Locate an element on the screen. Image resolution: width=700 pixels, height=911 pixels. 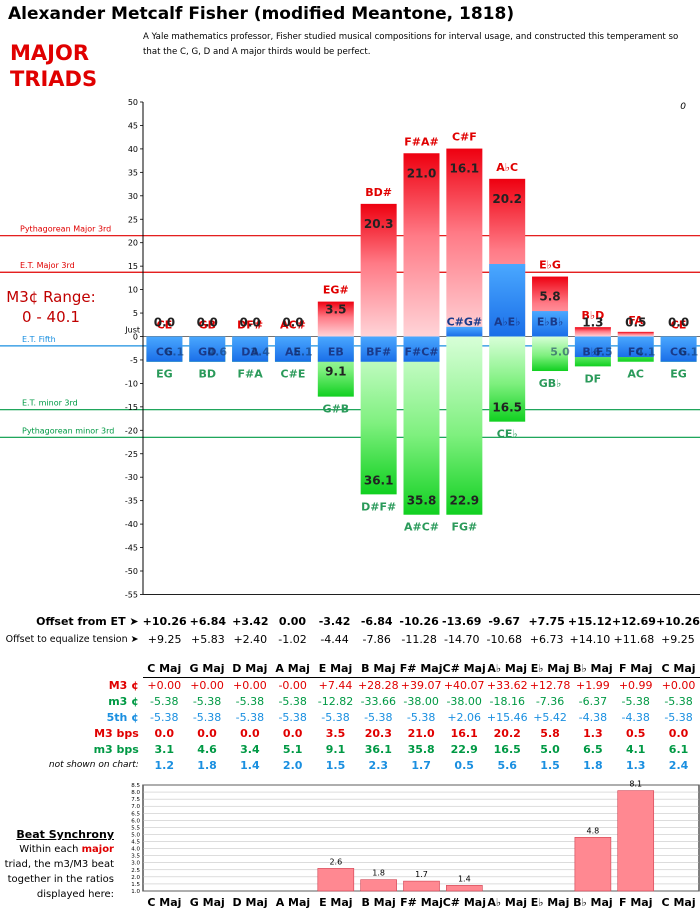
table-cell: +1.99 is located at coordinates (593, 685).